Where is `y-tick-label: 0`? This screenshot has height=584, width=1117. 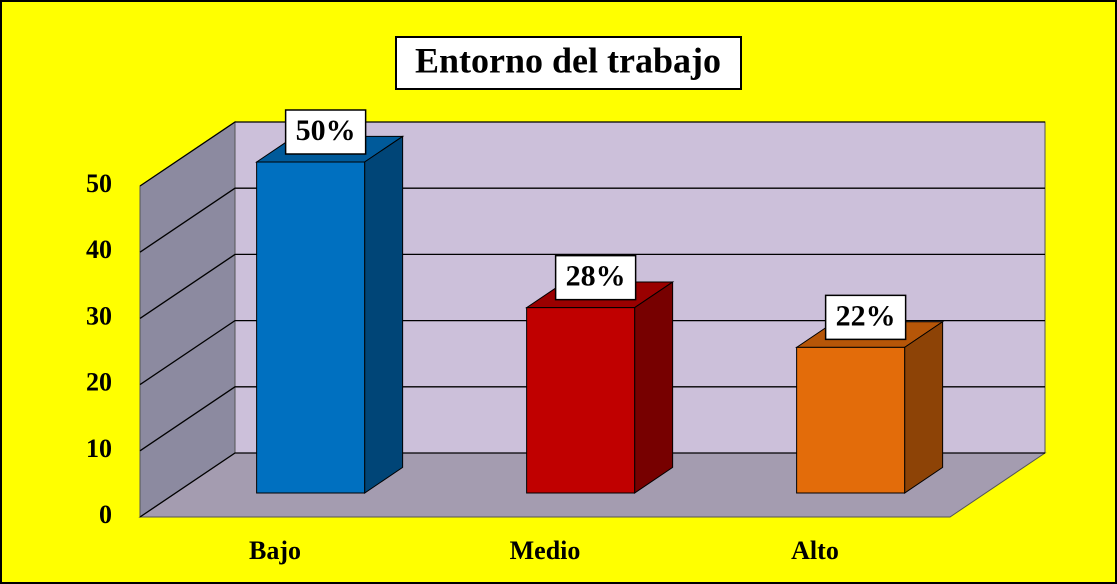 y-tick-label: 0 is located at coordinates (105, 514).